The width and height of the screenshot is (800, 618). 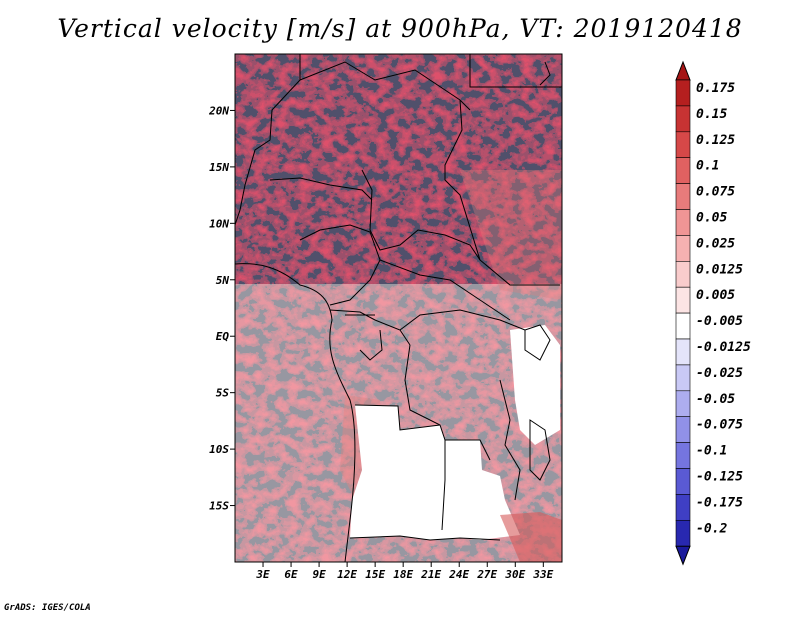 What do you see at coordinates (219, 506) in the screenshot?
I see `lat-tick-label: 15S` at bounding box center [219, 506].